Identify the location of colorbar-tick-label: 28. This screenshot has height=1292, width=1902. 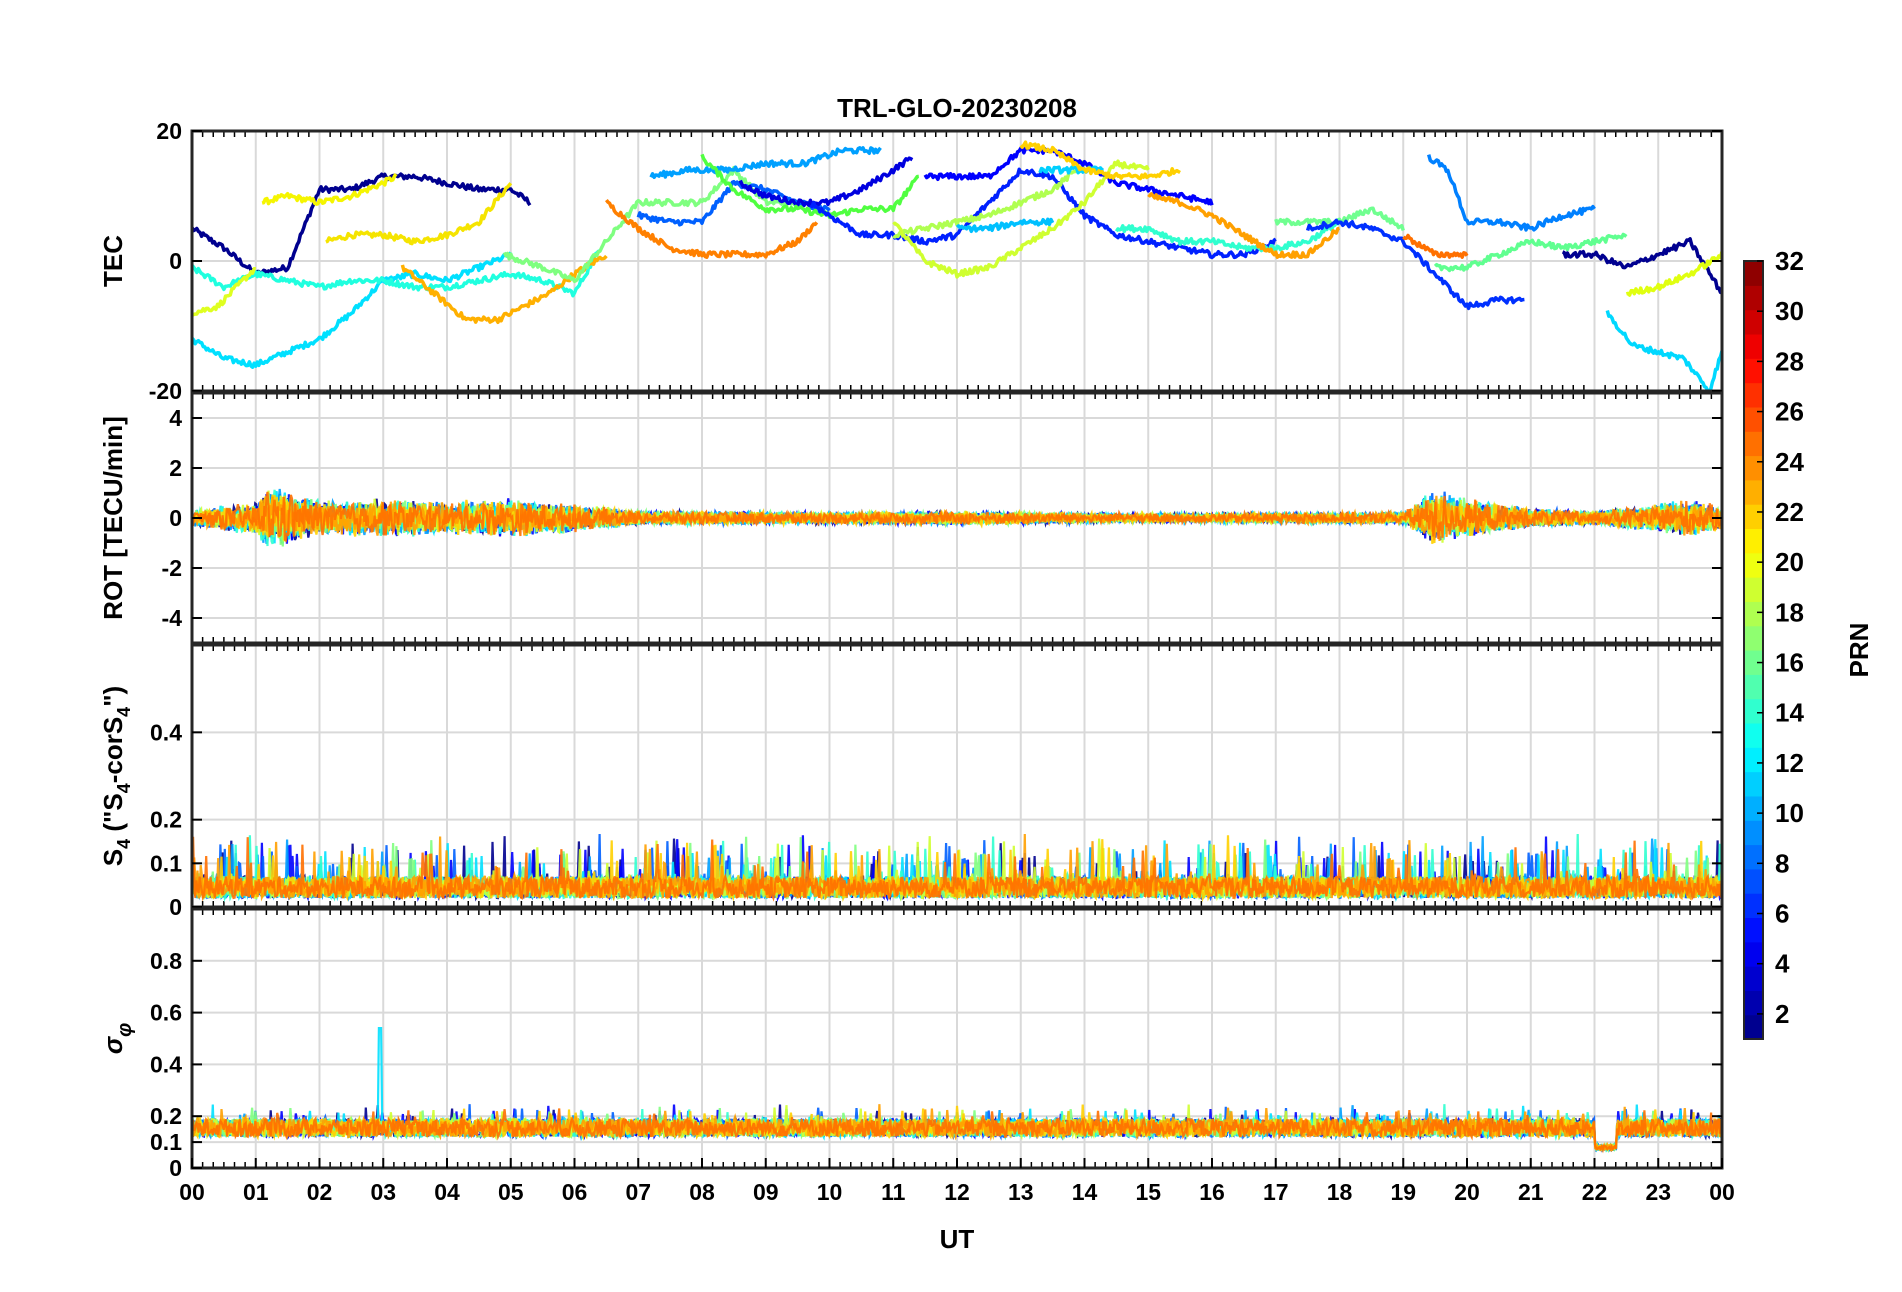
(1789, 361).